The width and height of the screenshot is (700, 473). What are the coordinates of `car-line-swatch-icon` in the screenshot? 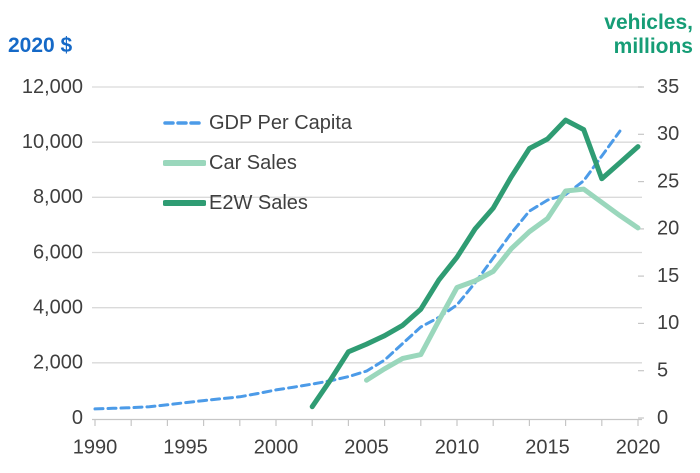 It's located at (184, 163).